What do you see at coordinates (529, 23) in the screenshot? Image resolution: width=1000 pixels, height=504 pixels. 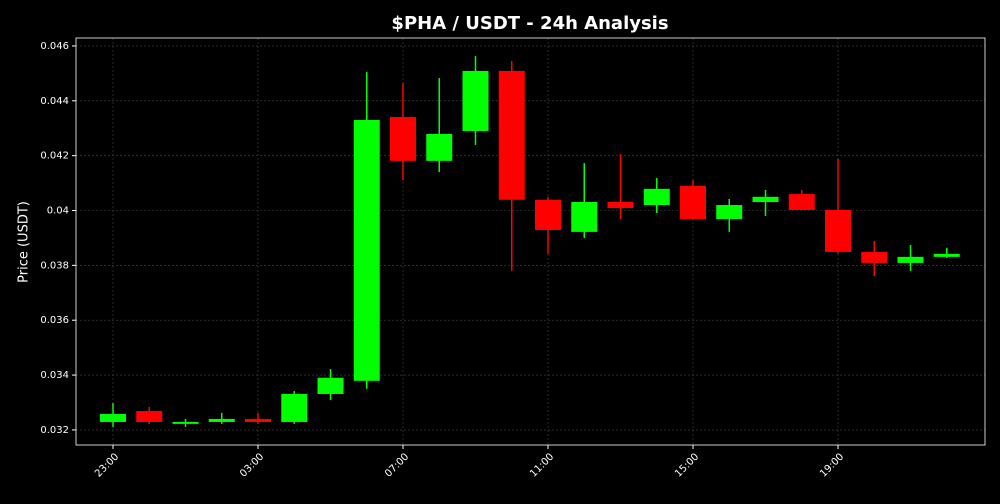 I see `chart-title: $PHA / USDT - 24h Analysis` at bounding box center [529, 23].